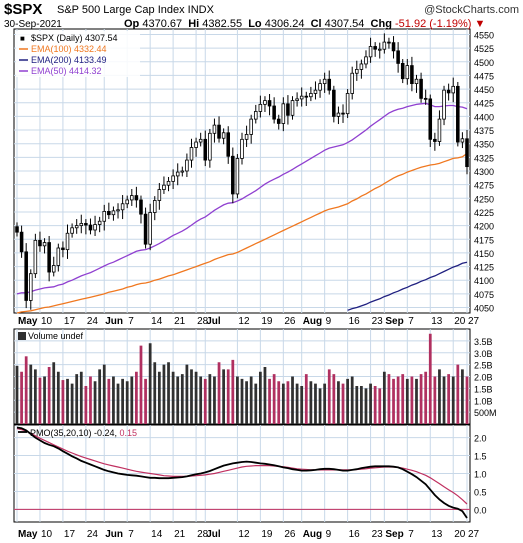 The height and width of the screenshot is (543, 523). I want to click on pmo-x-tick-label: 16, so click(355, 534).